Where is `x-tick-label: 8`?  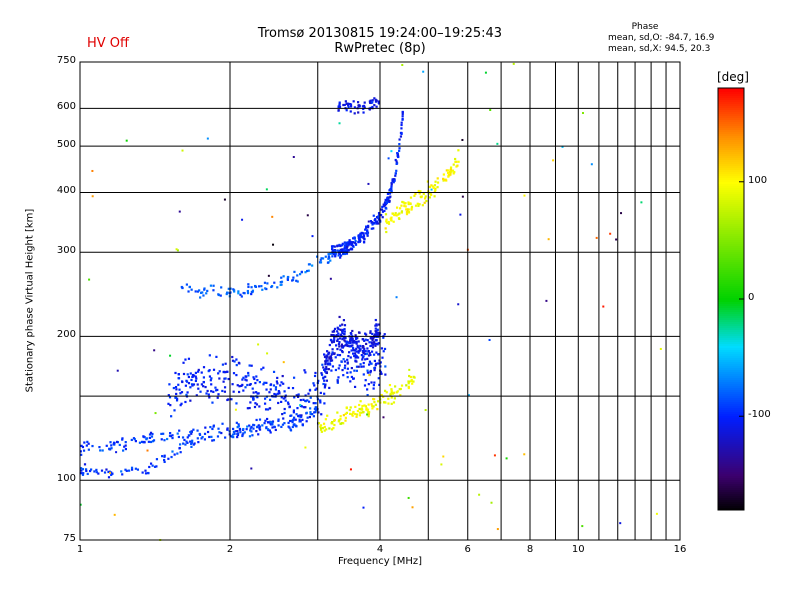 x-tick-label: 8 is located at coordinates (530, 549).